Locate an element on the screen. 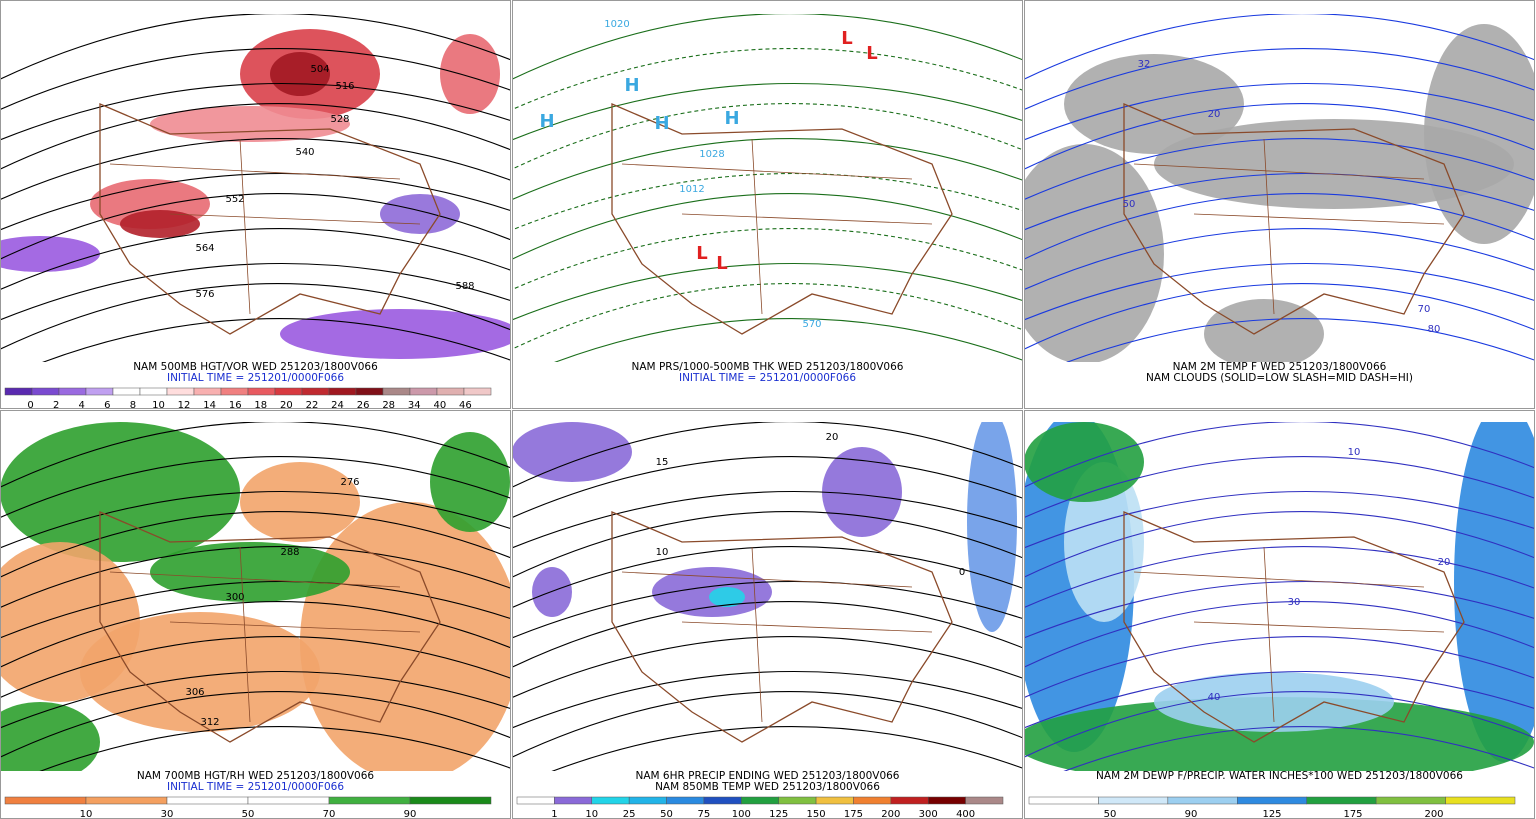 The image size is (1536, 819). map-label: 80 is located at coordinates (1434, 329).